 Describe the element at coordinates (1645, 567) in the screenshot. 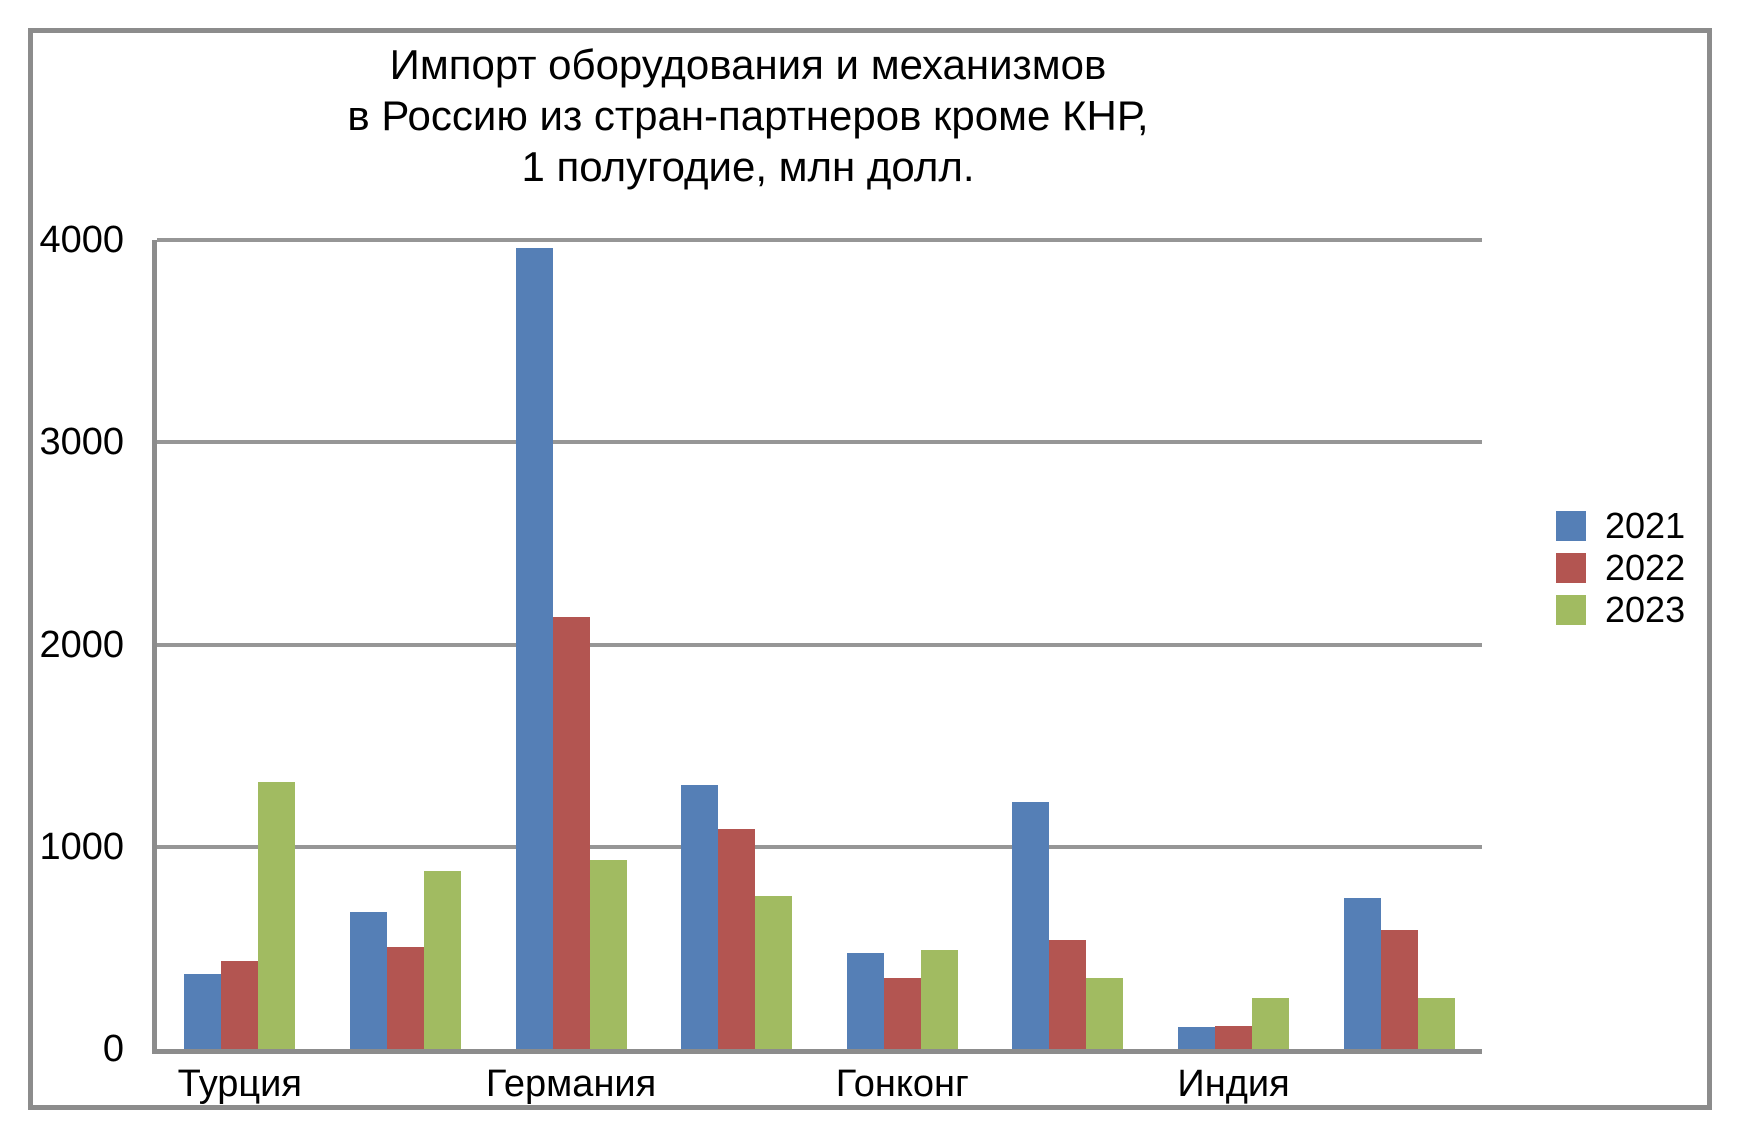

I see `legend-label-2022: 2022` at that location.